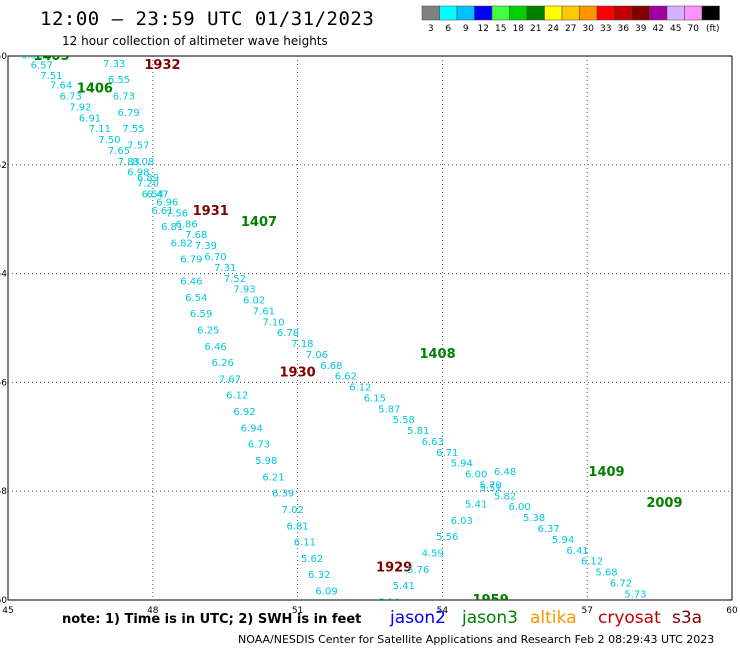 This screenshot has height=650, width=740. I want to click on pass-time-label: 1408, so click(437, 354).